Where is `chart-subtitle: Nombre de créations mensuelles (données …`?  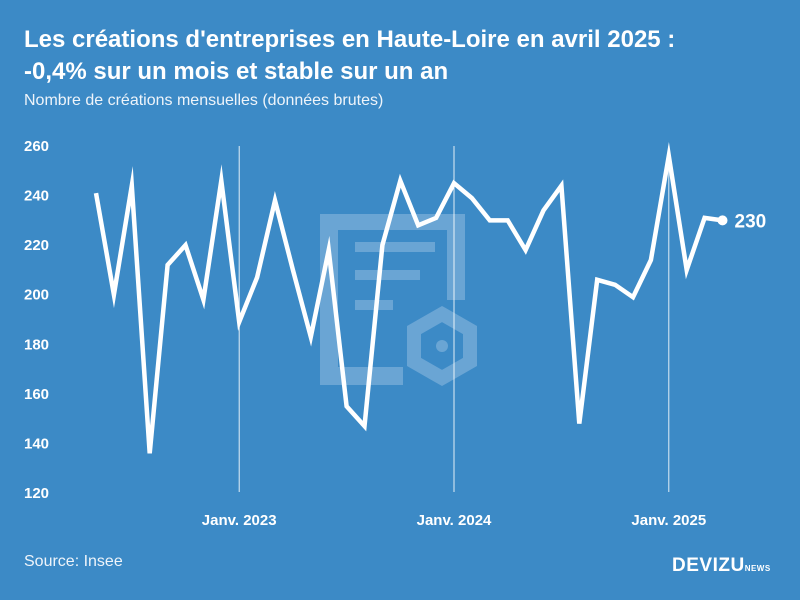
chart-subtitle: Nombre de créations mensuelles (données … is located at coordinates (204, 100).